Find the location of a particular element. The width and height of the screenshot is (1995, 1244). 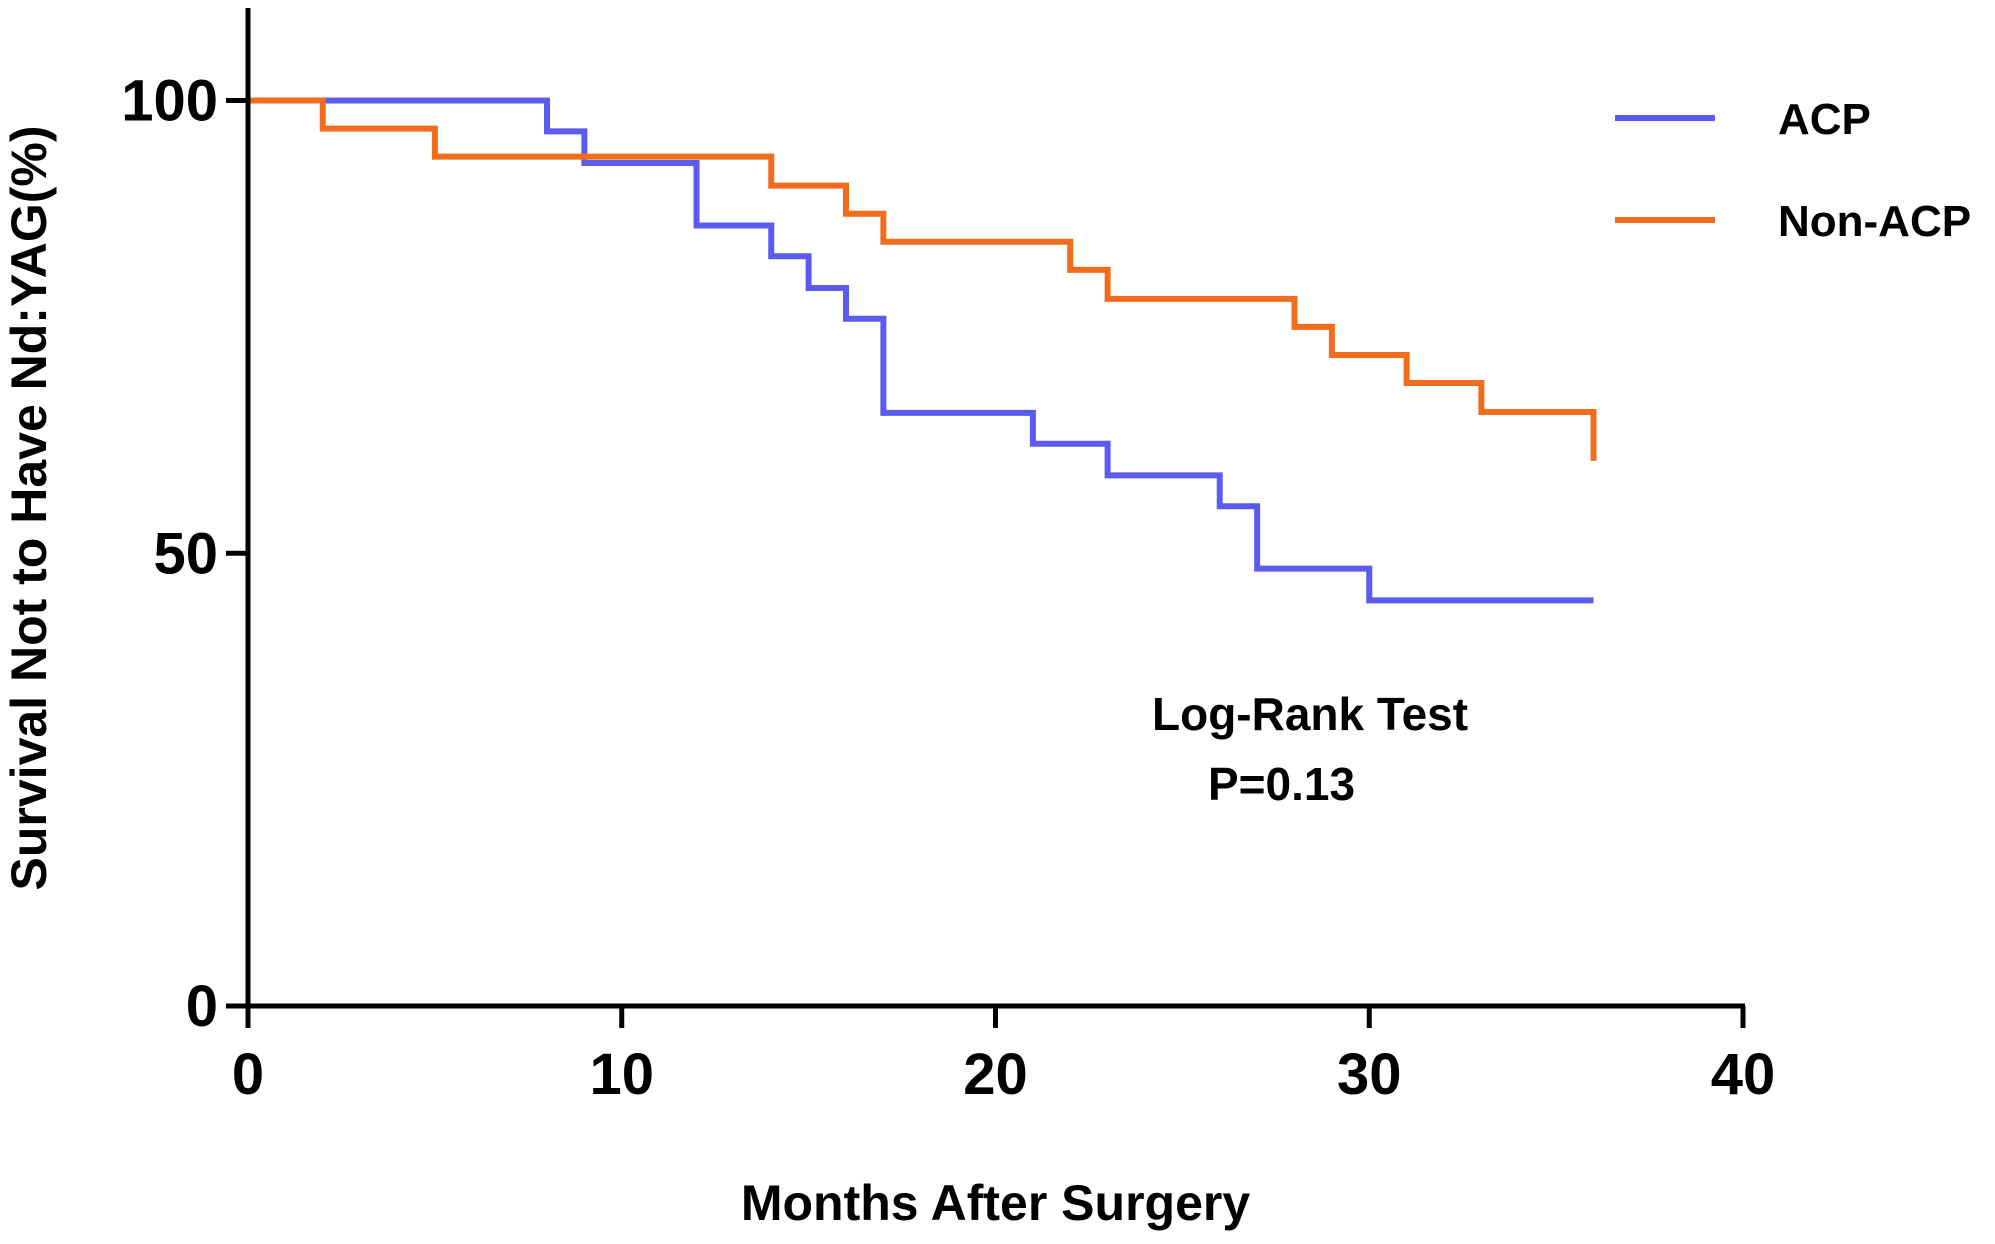

p-value-label: P=0.13 is located at coordinates (1281, 784).